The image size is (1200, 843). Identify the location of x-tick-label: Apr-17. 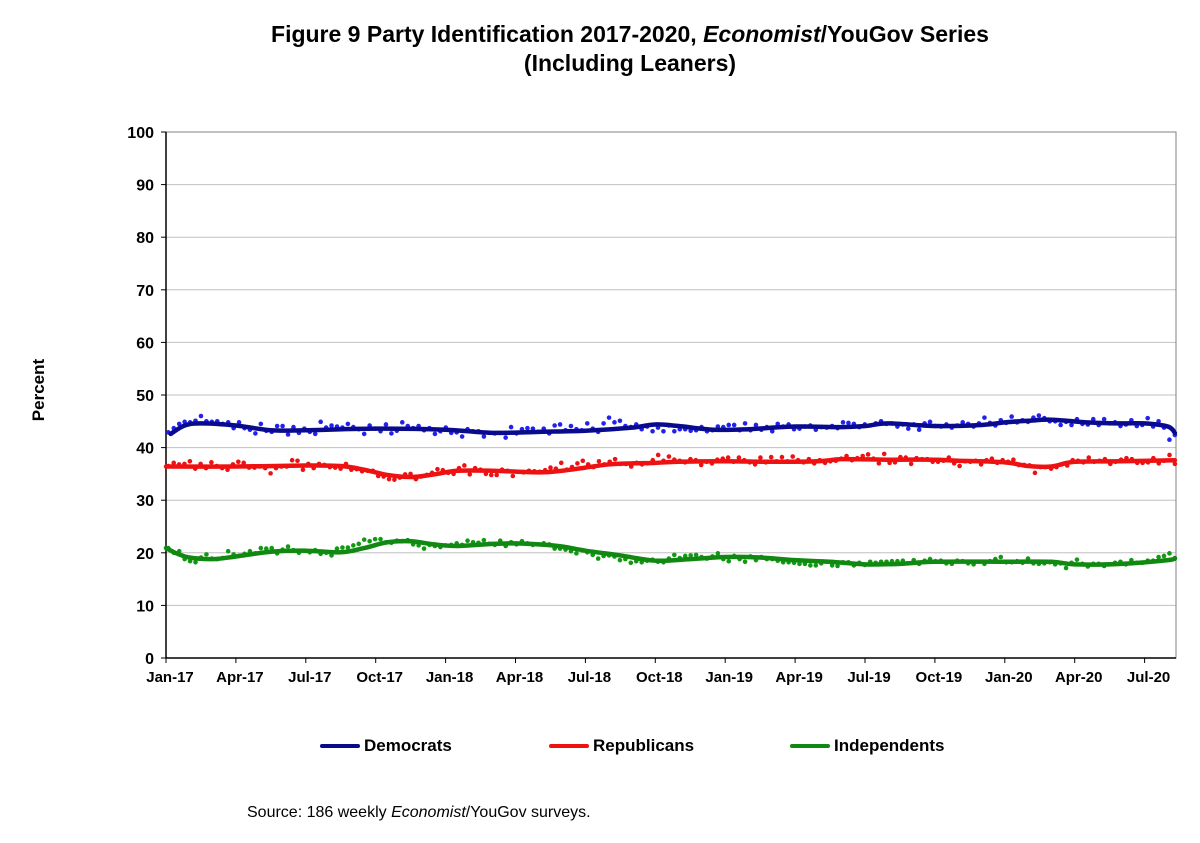
(240, 677).